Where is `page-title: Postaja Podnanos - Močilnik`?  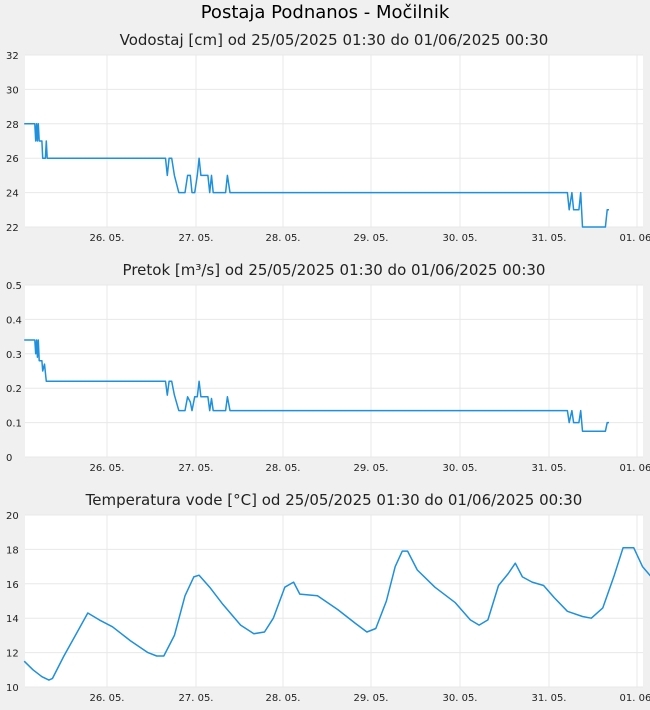
page-title: Postaja Podnanos - Močilnik is located at coordinates (325, 12).